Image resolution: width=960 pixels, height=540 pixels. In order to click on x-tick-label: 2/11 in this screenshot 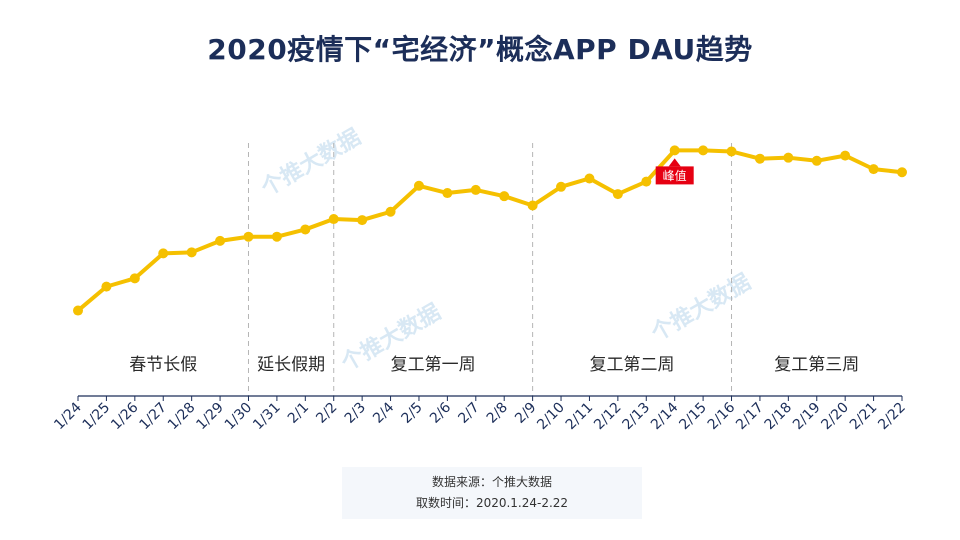, I will do `click(580, 417)`.